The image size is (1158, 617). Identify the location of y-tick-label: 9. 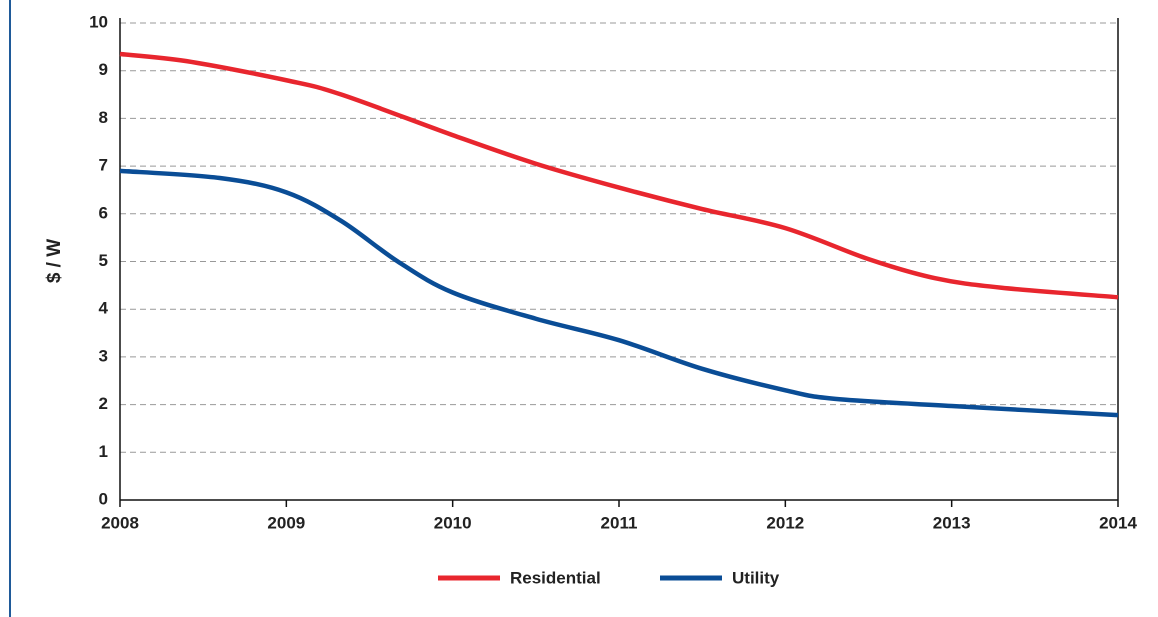
(103, 69).